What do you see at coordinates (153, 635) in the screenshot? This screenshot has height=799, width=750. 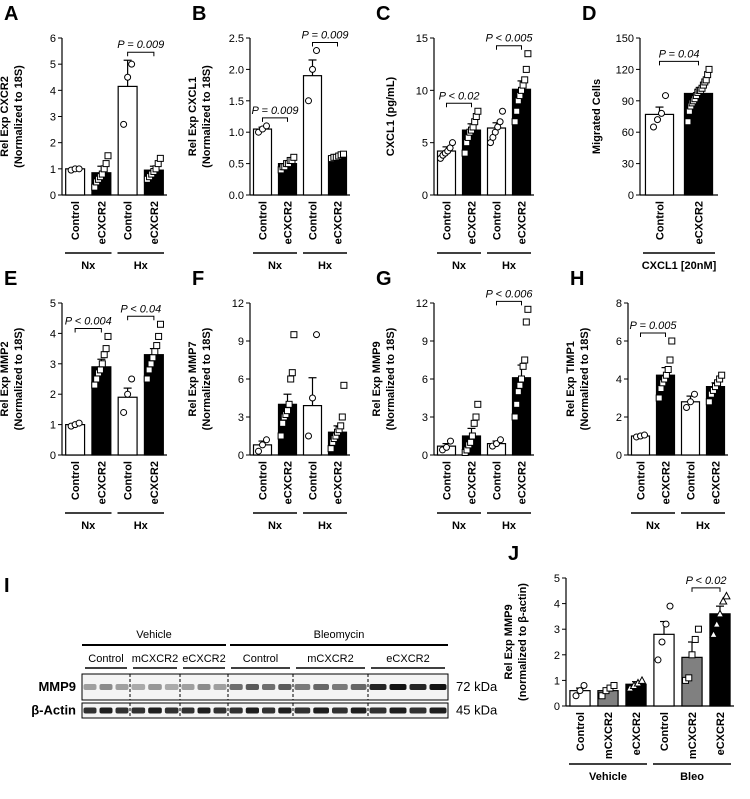 I see `treatment-label: Vehicle` at bounding box center [153, 635].